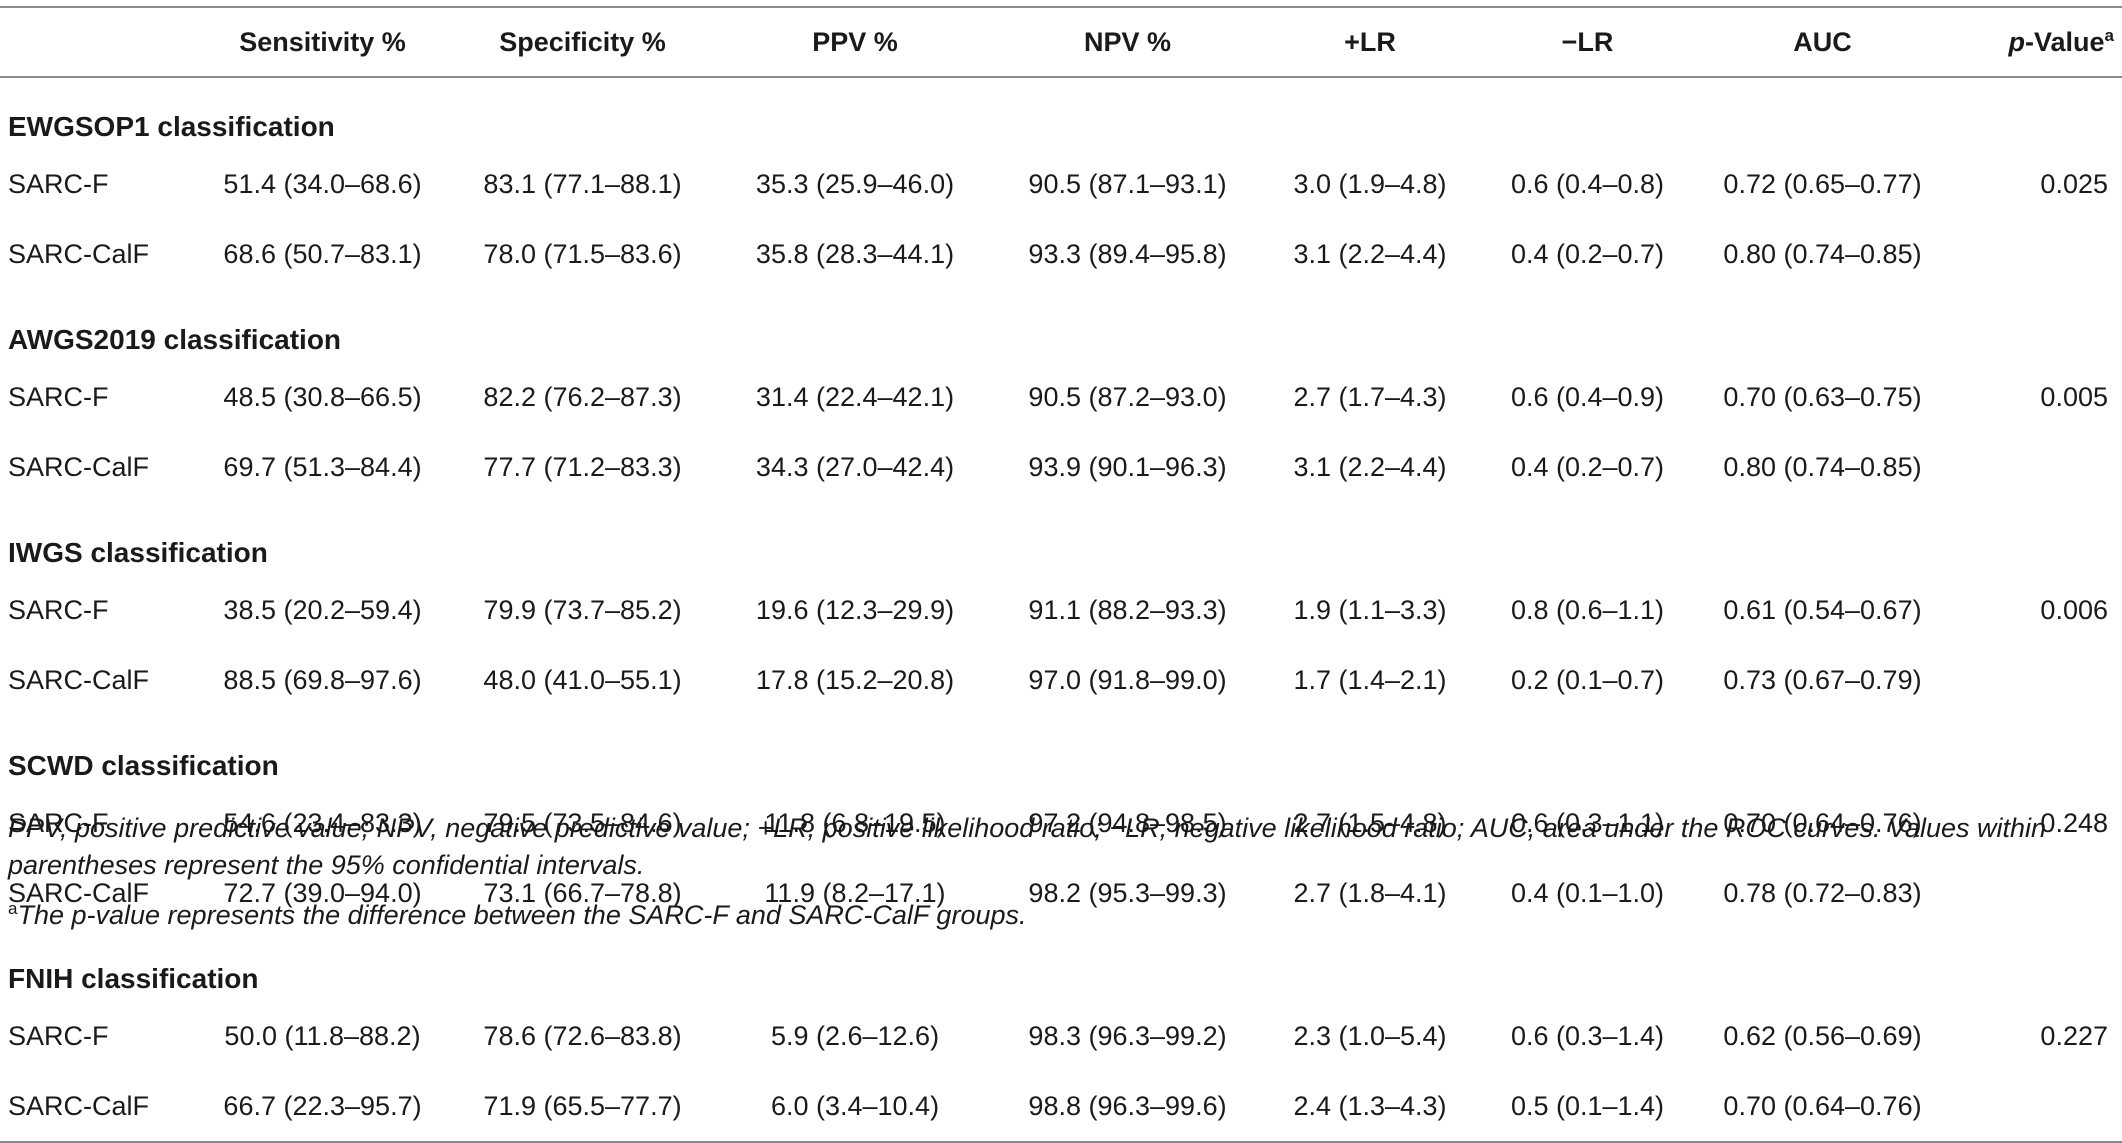 The width and height of the screenshot is (2122, 1143). What do you see at coordinates (1370, 822) in the screenshot?
I see `cell-plr: 2.7 (1.5–4.8)` at bounding box center [1370, 822].